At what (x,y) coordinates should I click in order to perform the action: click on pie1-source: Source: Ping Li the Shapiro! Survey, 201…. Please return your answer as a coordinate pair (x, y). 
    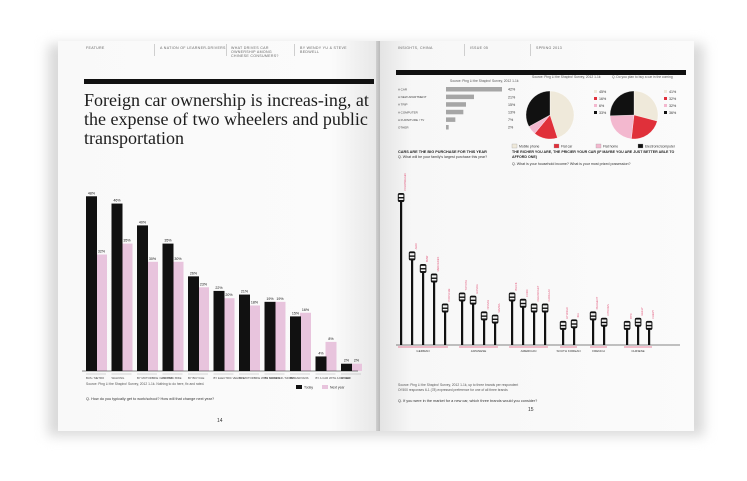
    Looking at the image, I should click on (566, 77).